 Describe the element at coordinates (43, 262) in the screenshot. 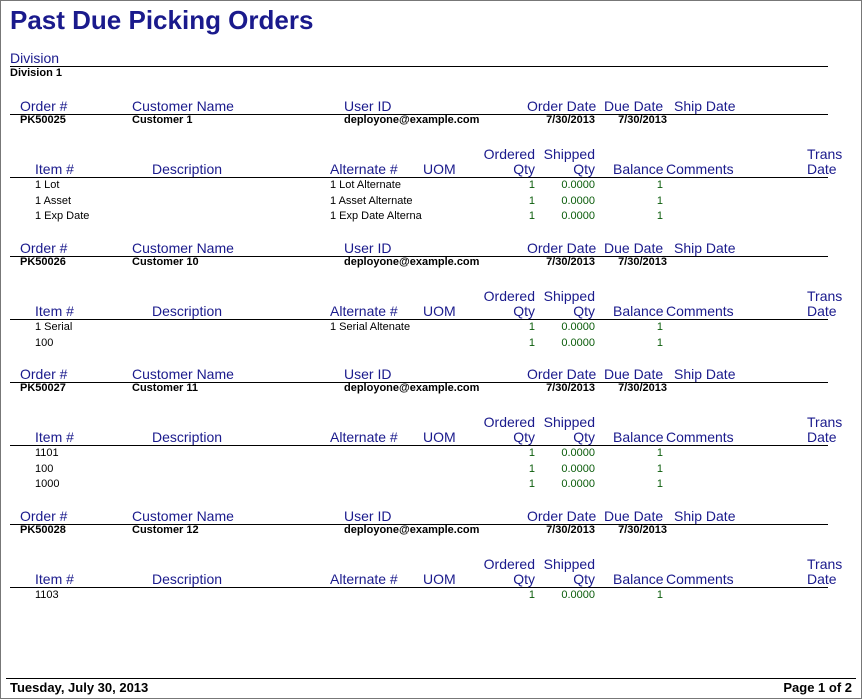

I see `order-number: PK50026` at that location.